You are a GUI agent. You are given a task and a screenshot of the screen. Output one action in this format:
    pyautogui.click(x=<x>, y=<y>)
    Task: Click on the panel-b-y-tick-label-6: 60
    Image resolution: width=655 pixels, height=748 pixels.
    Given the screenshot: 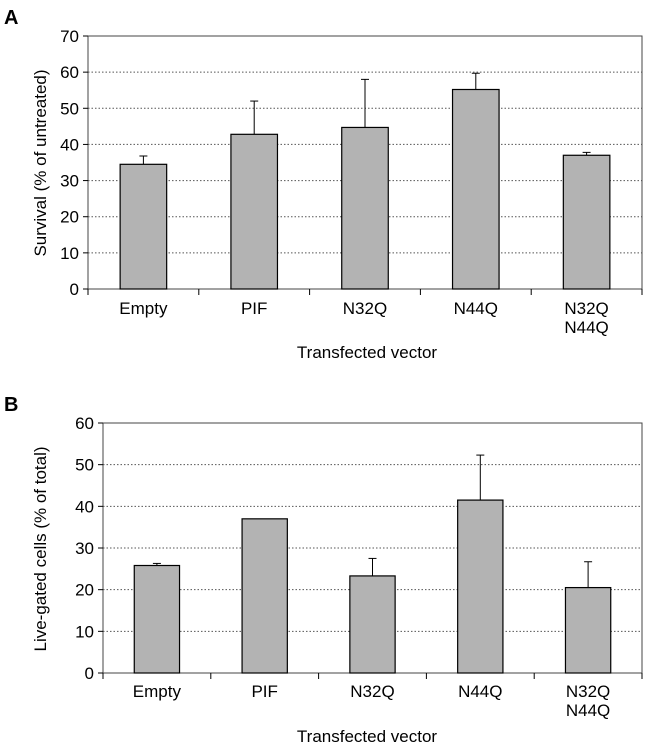 What is the action you would take?
    pyautogui.click(x=84, y=423)
    